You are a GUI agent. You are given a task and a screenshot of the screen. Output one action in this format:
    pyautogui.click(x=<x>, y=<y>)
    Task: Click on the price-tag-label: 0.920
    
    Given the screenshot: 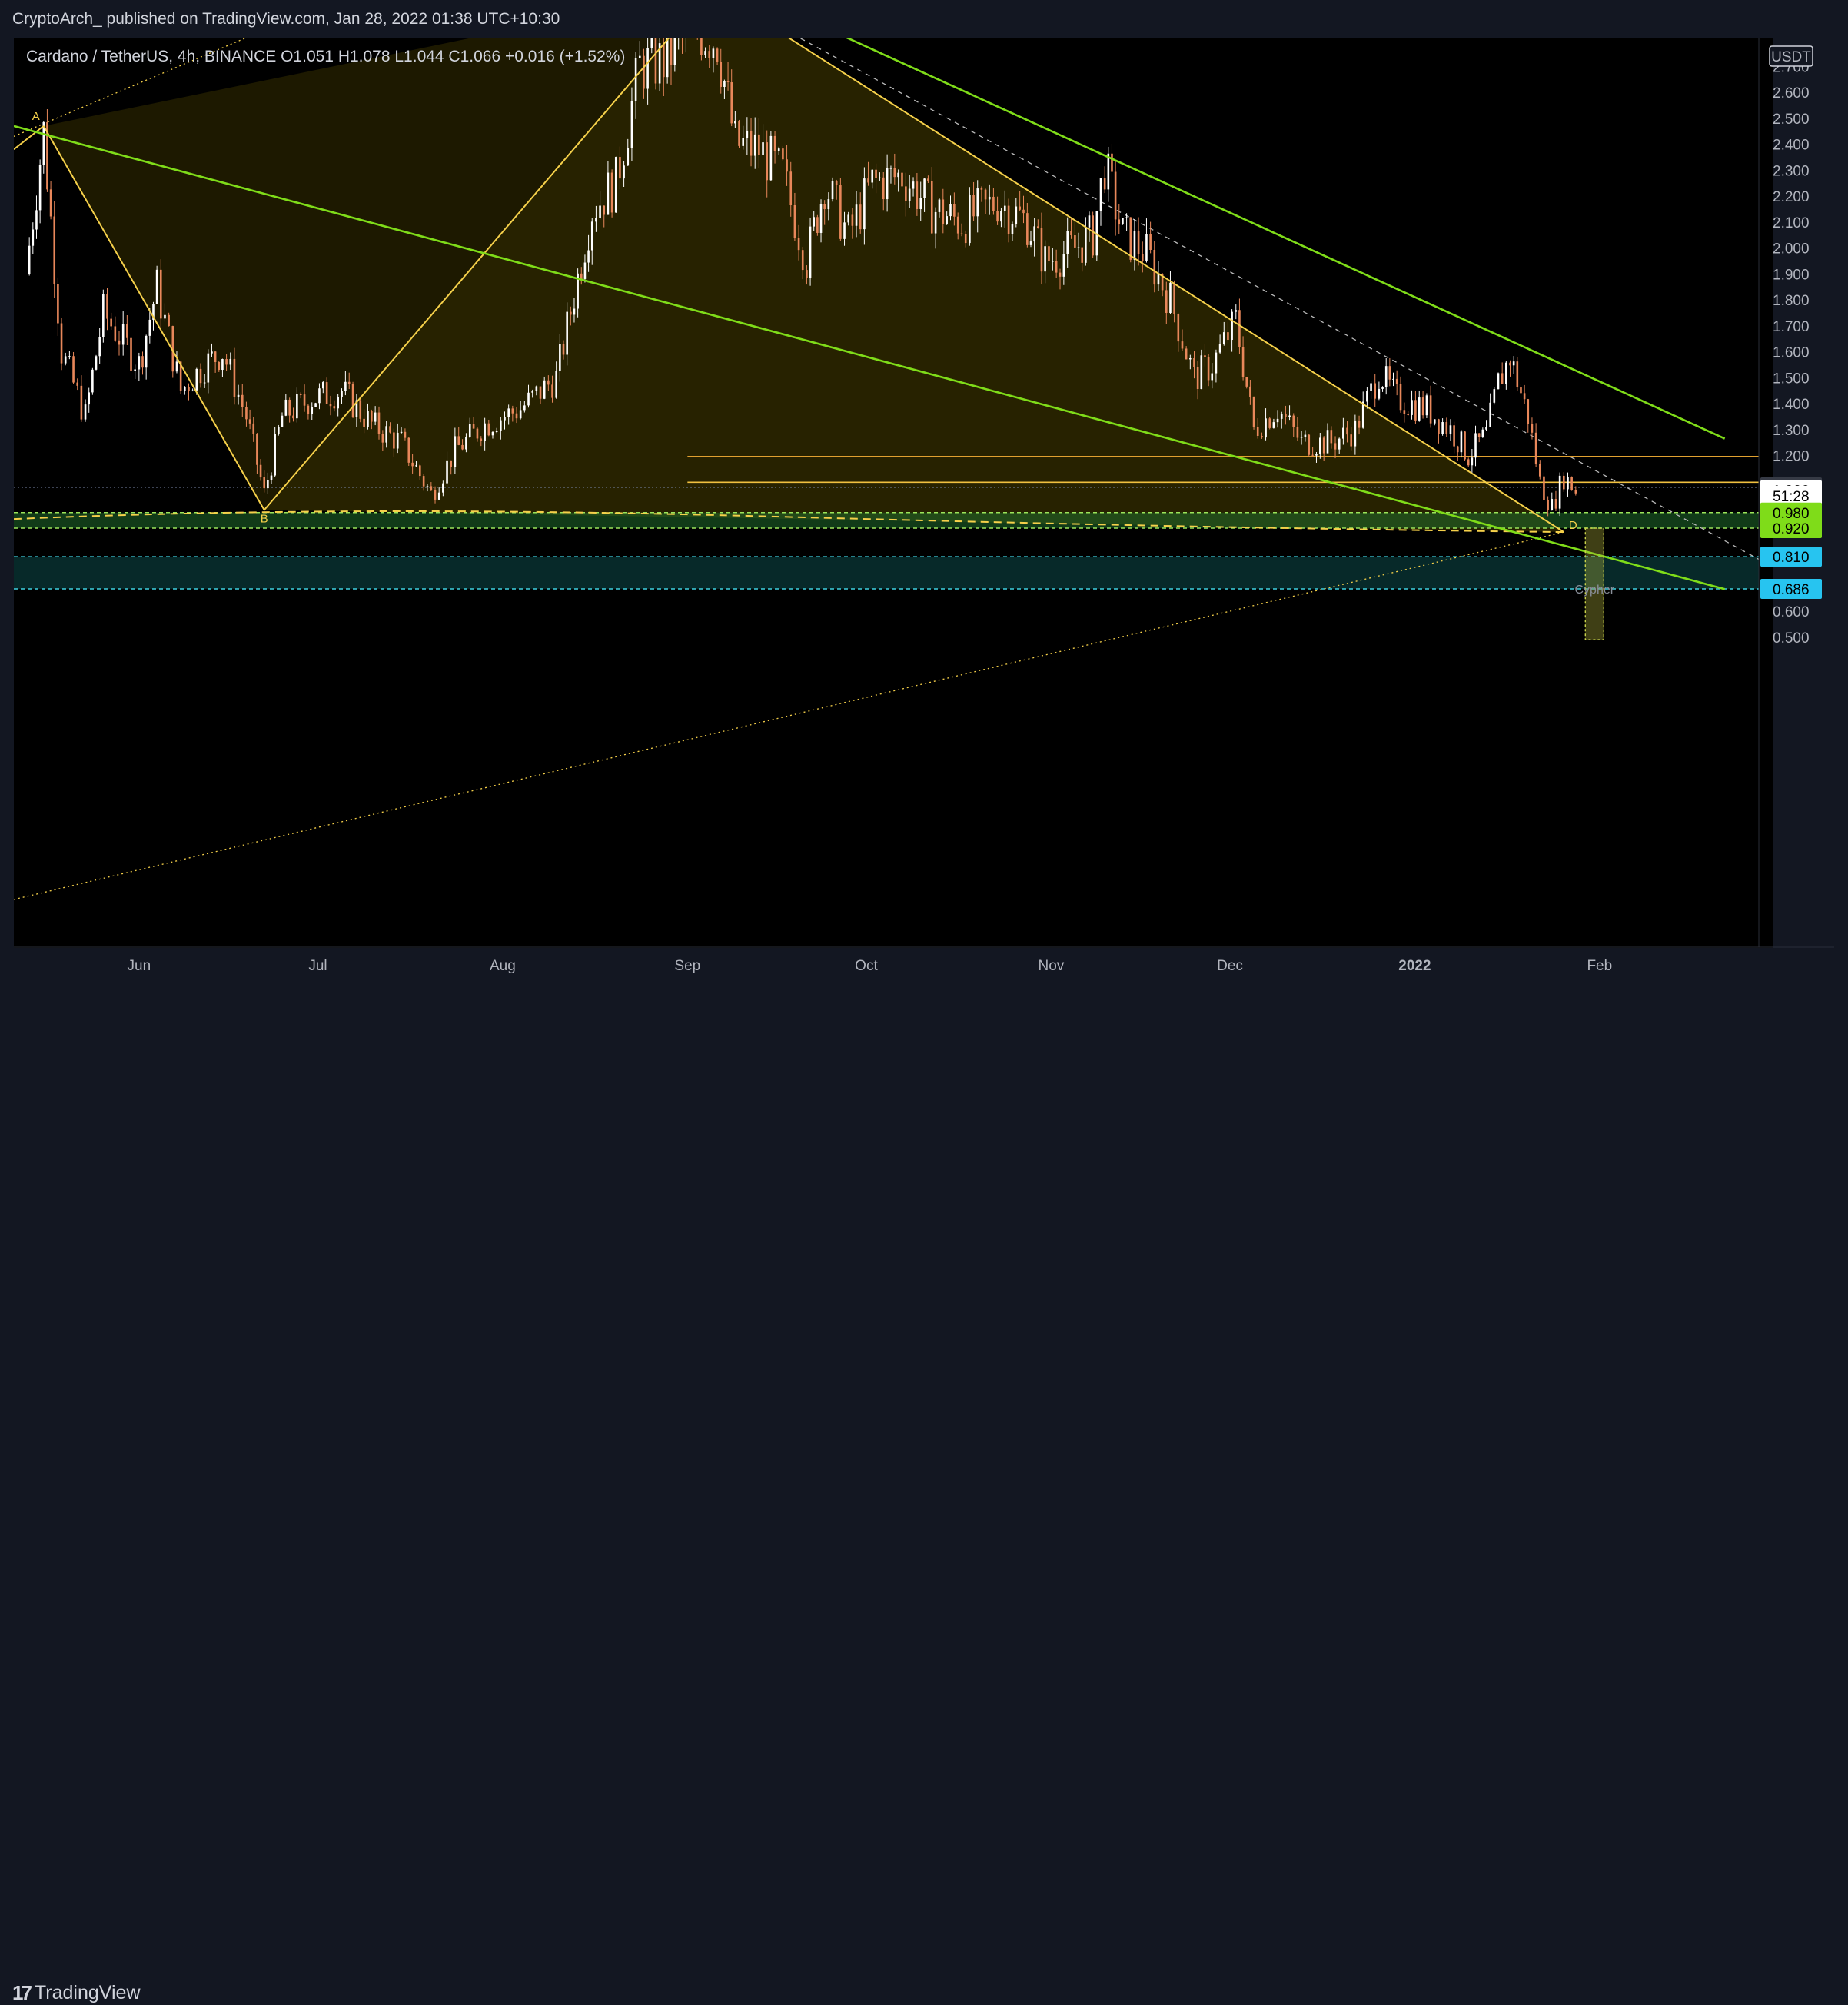 What is the action you would take?
    pyautogui.click(x=1792, y=529)
    